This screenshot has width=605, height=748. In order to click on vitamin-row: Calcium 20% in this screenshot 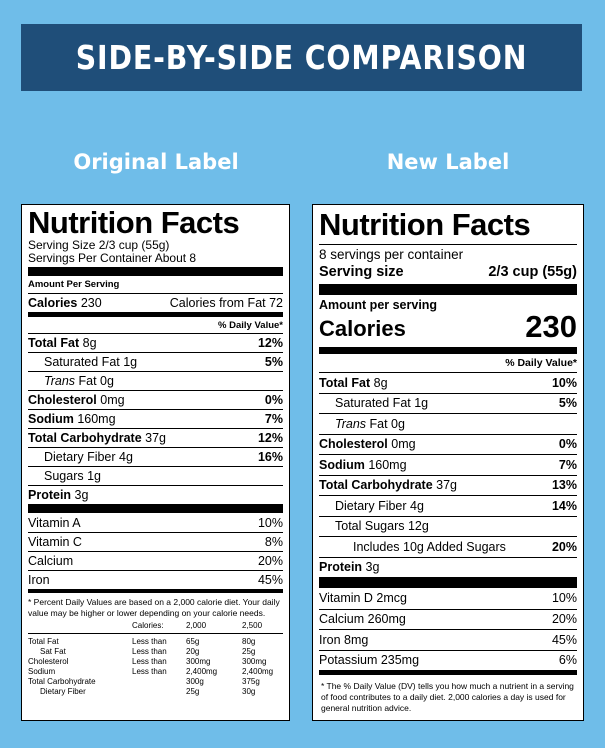, I will do `click(155, 560)`.